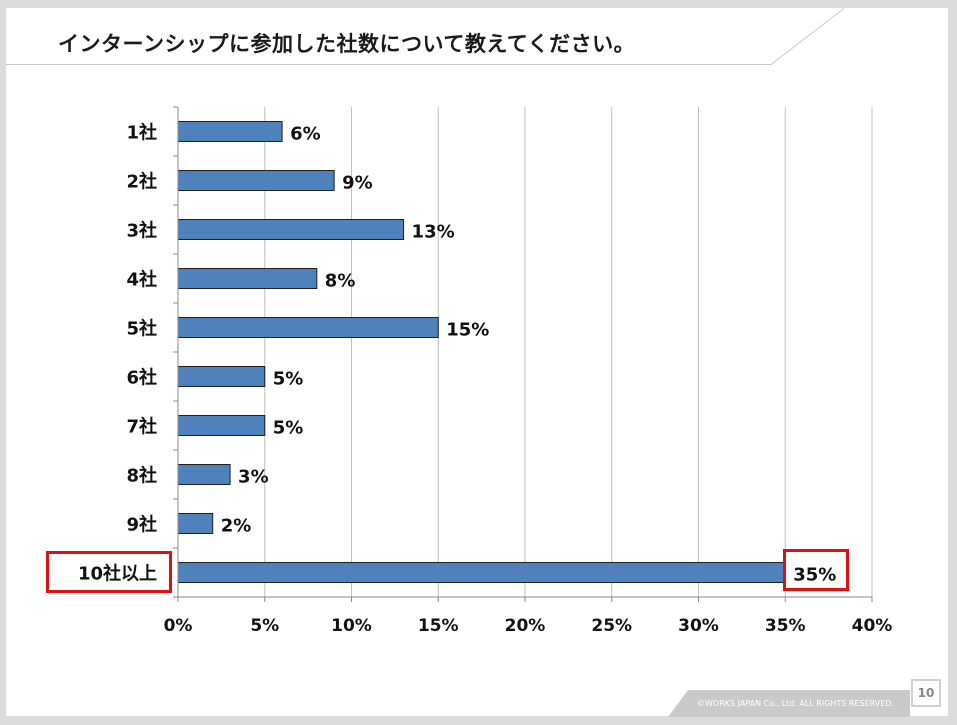 This screenshot has width=957, height=725. What do you see at coordinates (808, 36) in the screenshot?
I see `title-slant-decoration` at bounding box center [808, 36].